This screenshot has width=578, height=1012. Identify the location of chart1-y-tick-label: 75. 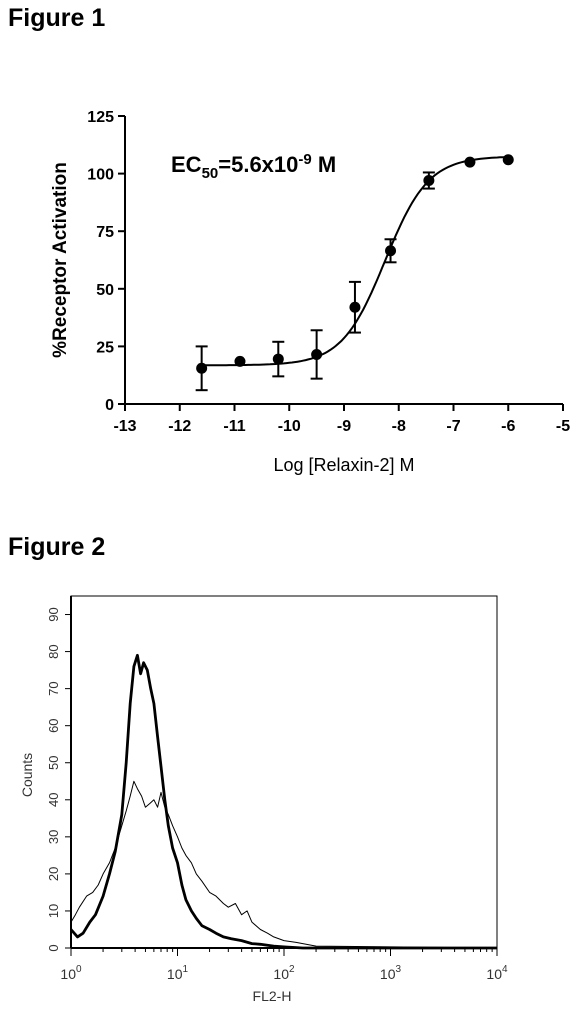
(105, 232).